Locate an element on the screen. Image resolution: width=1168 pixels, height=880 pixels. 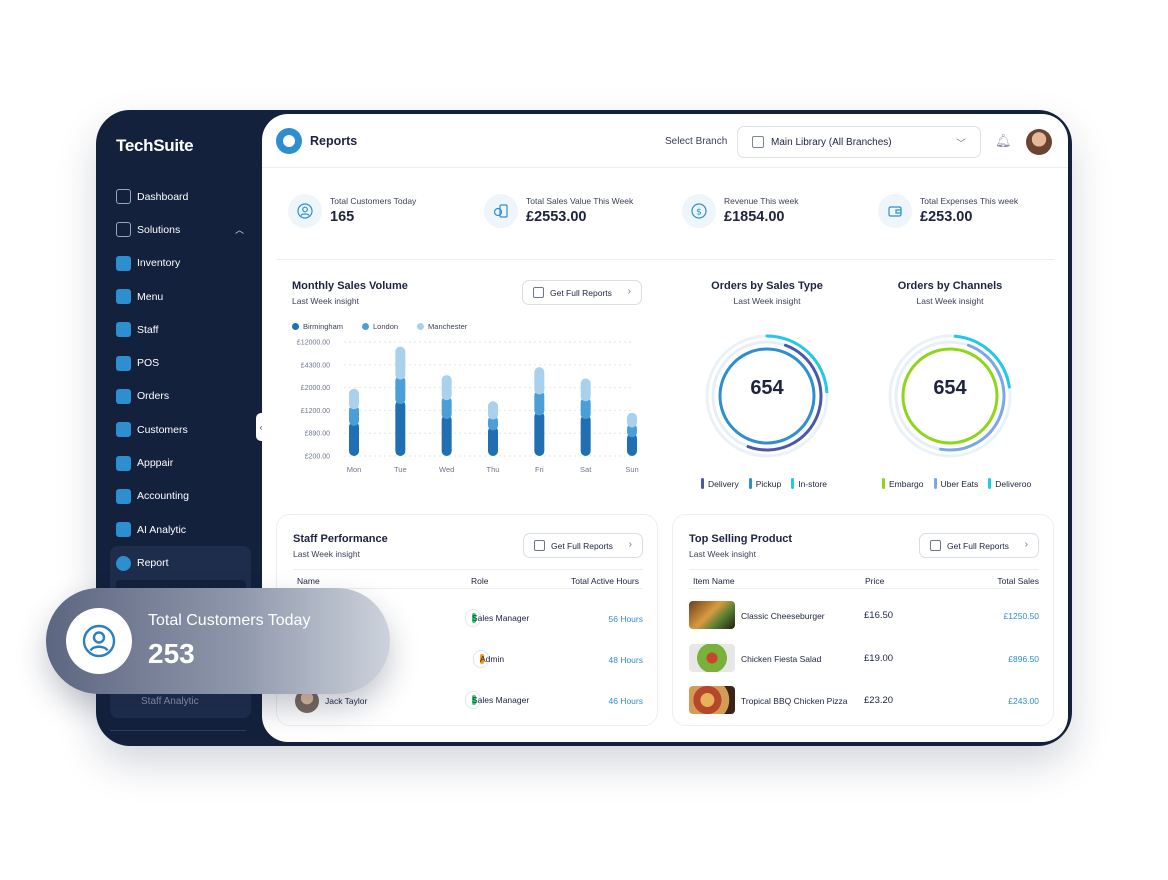
bar-manchester-wed is located at coordinates (446, 388).